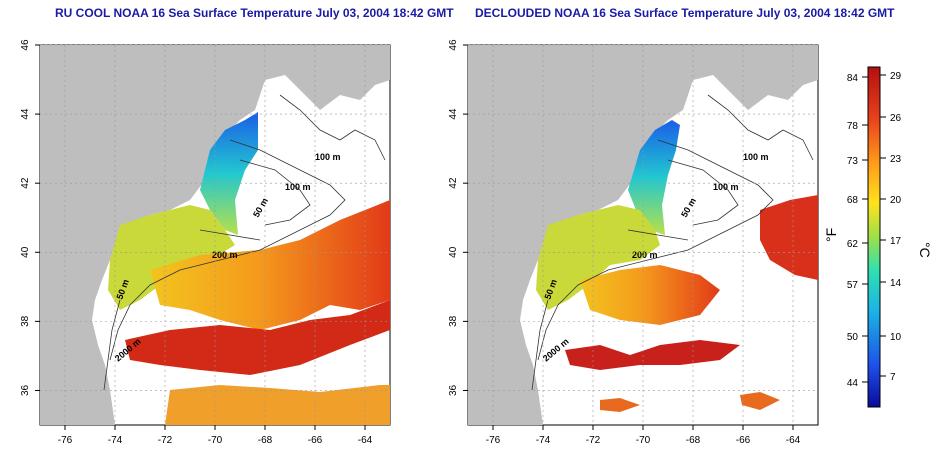  I want to click on fahrenheit-tick-label: 84, so click(853, 78).